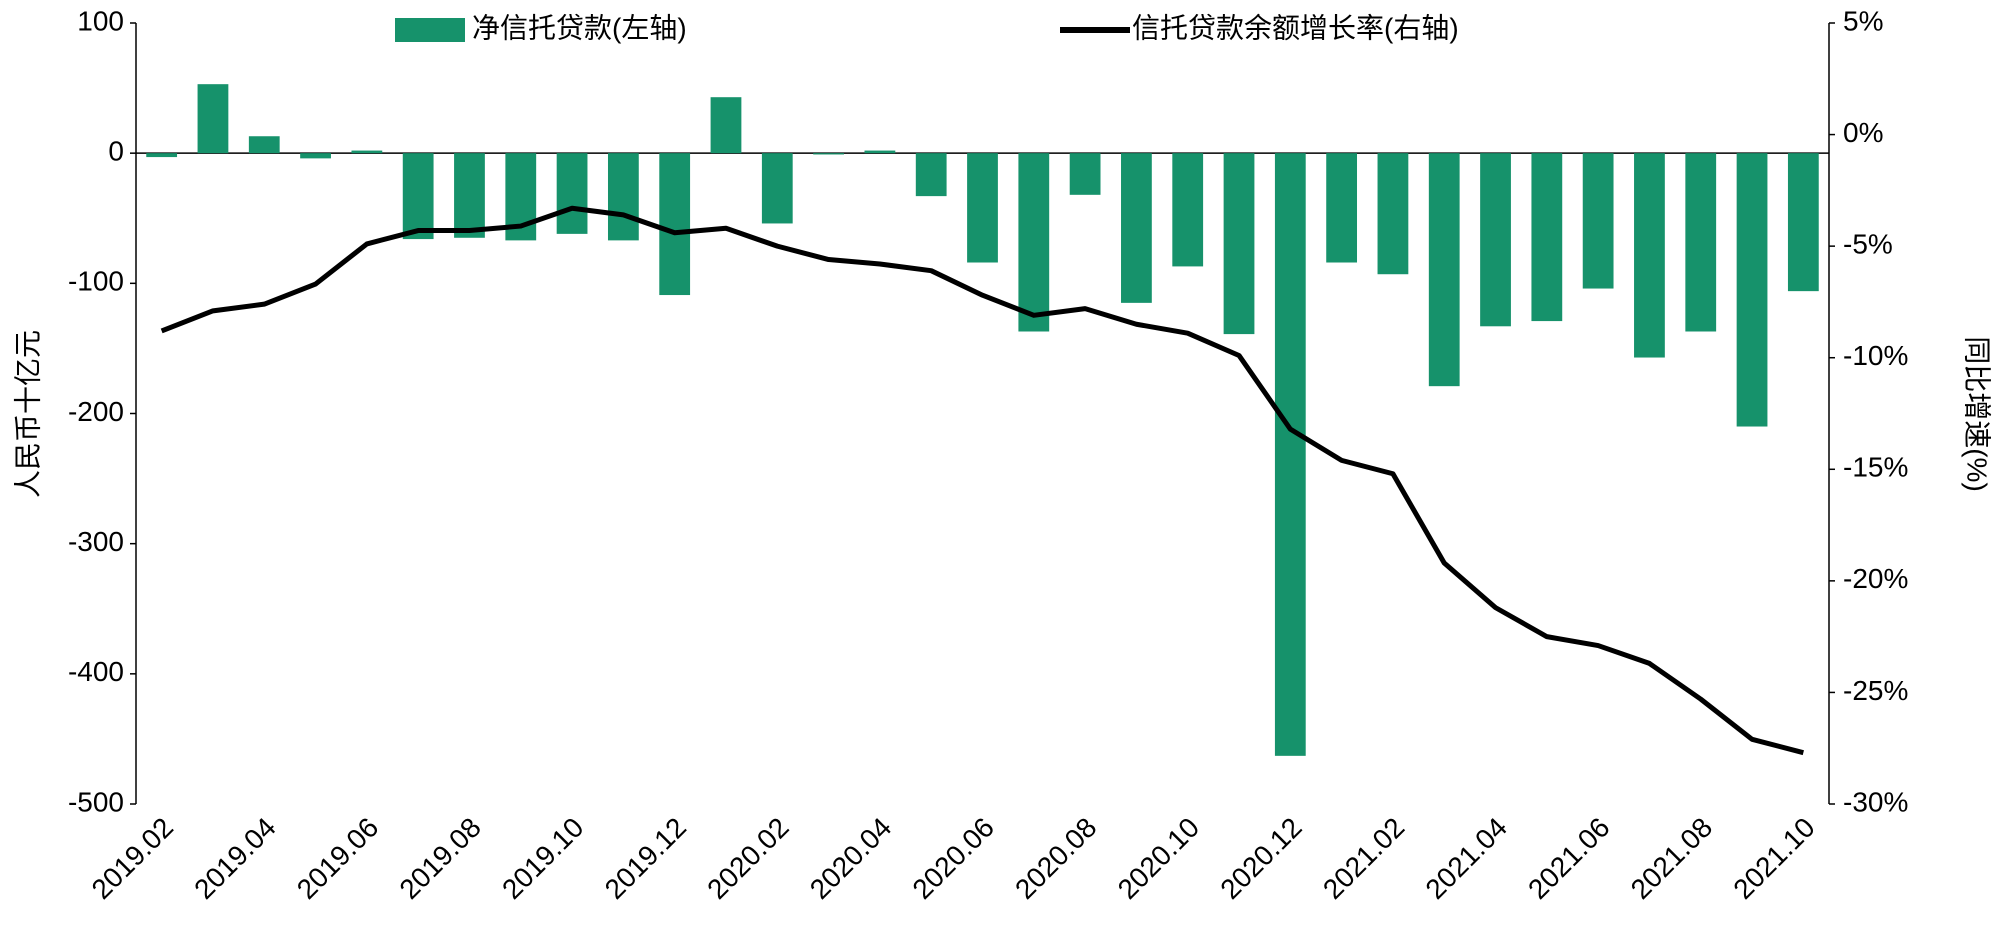 This screenshot has width=2000, height=930. What do you see at coordinates (100, 20) in the screenshot?
I see `y-tick-label: 100` at bounding box center [100, 20].